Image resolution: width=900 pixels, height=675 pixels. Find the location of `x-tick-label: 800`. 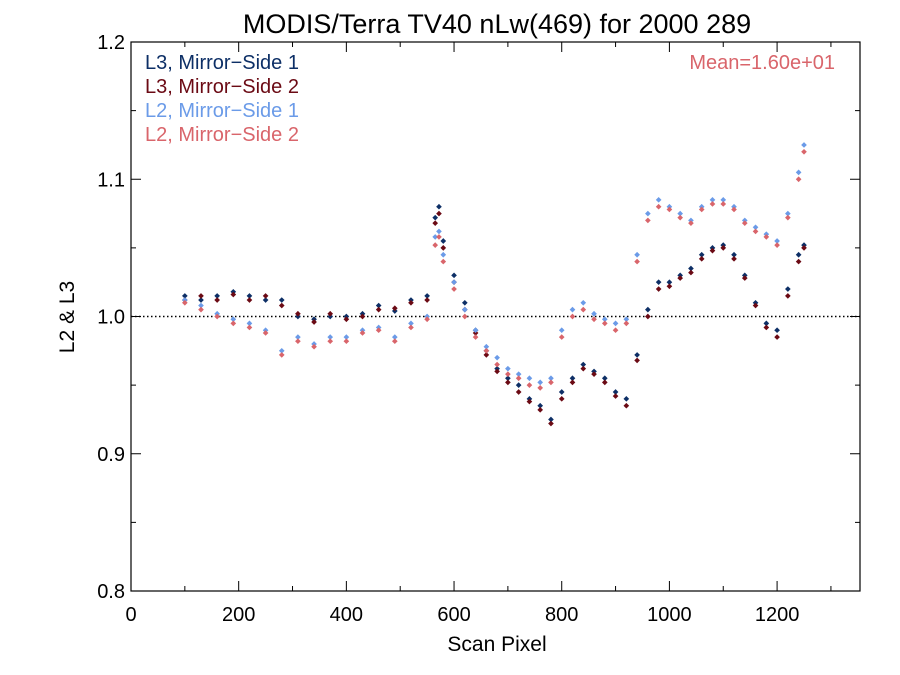

x-tick-label: 800 is located at coordinates (561, 615).